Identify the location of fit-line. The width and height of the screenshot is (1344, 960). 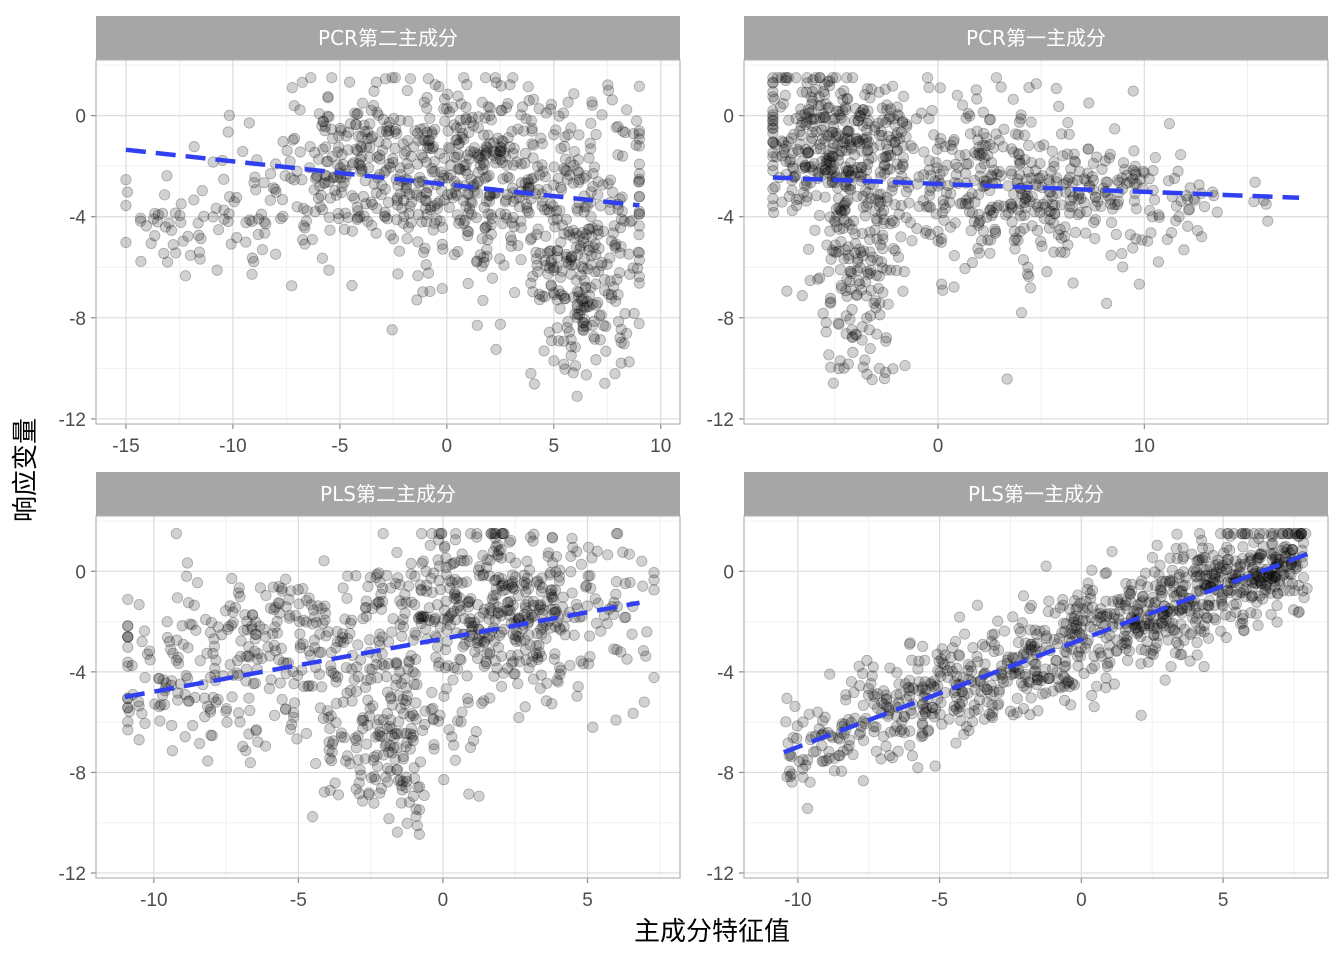
(382, 177).